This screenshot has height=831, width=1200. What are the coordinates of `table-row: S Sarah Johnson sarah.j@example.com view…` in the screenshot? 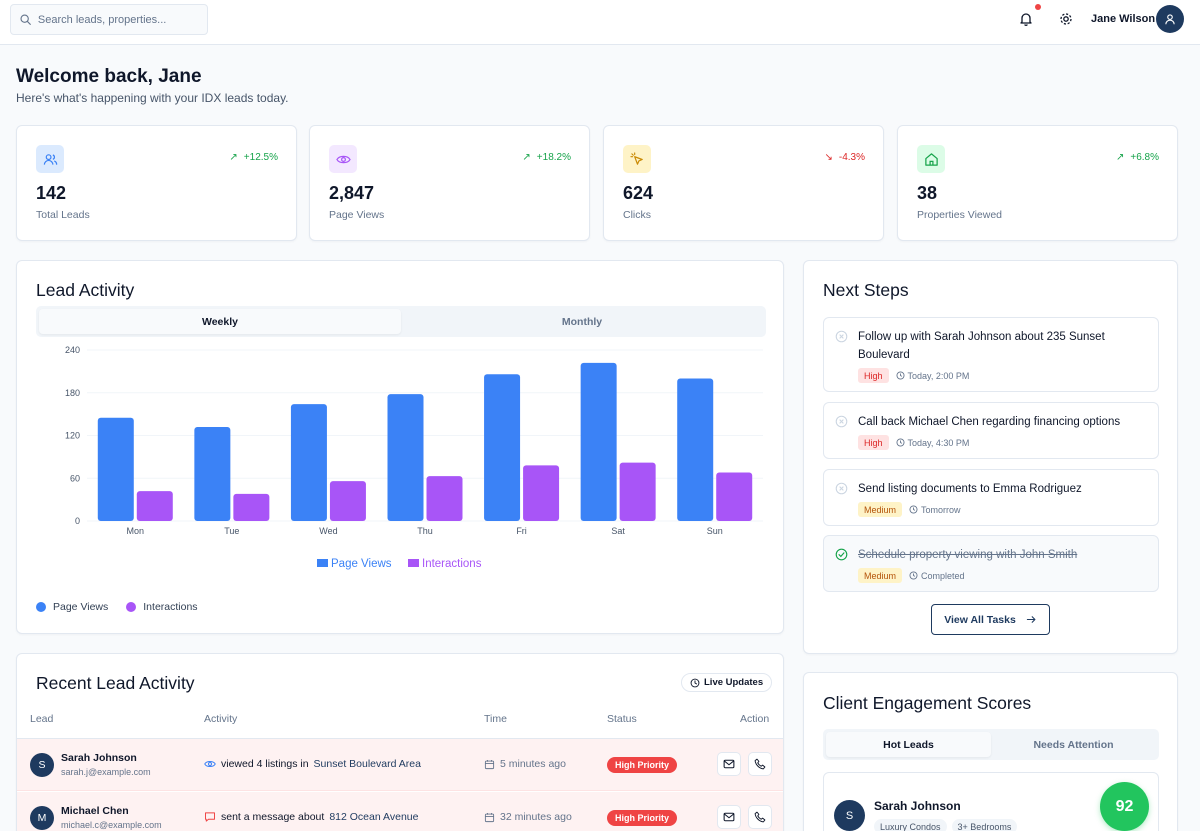 It's located at (400, 765).